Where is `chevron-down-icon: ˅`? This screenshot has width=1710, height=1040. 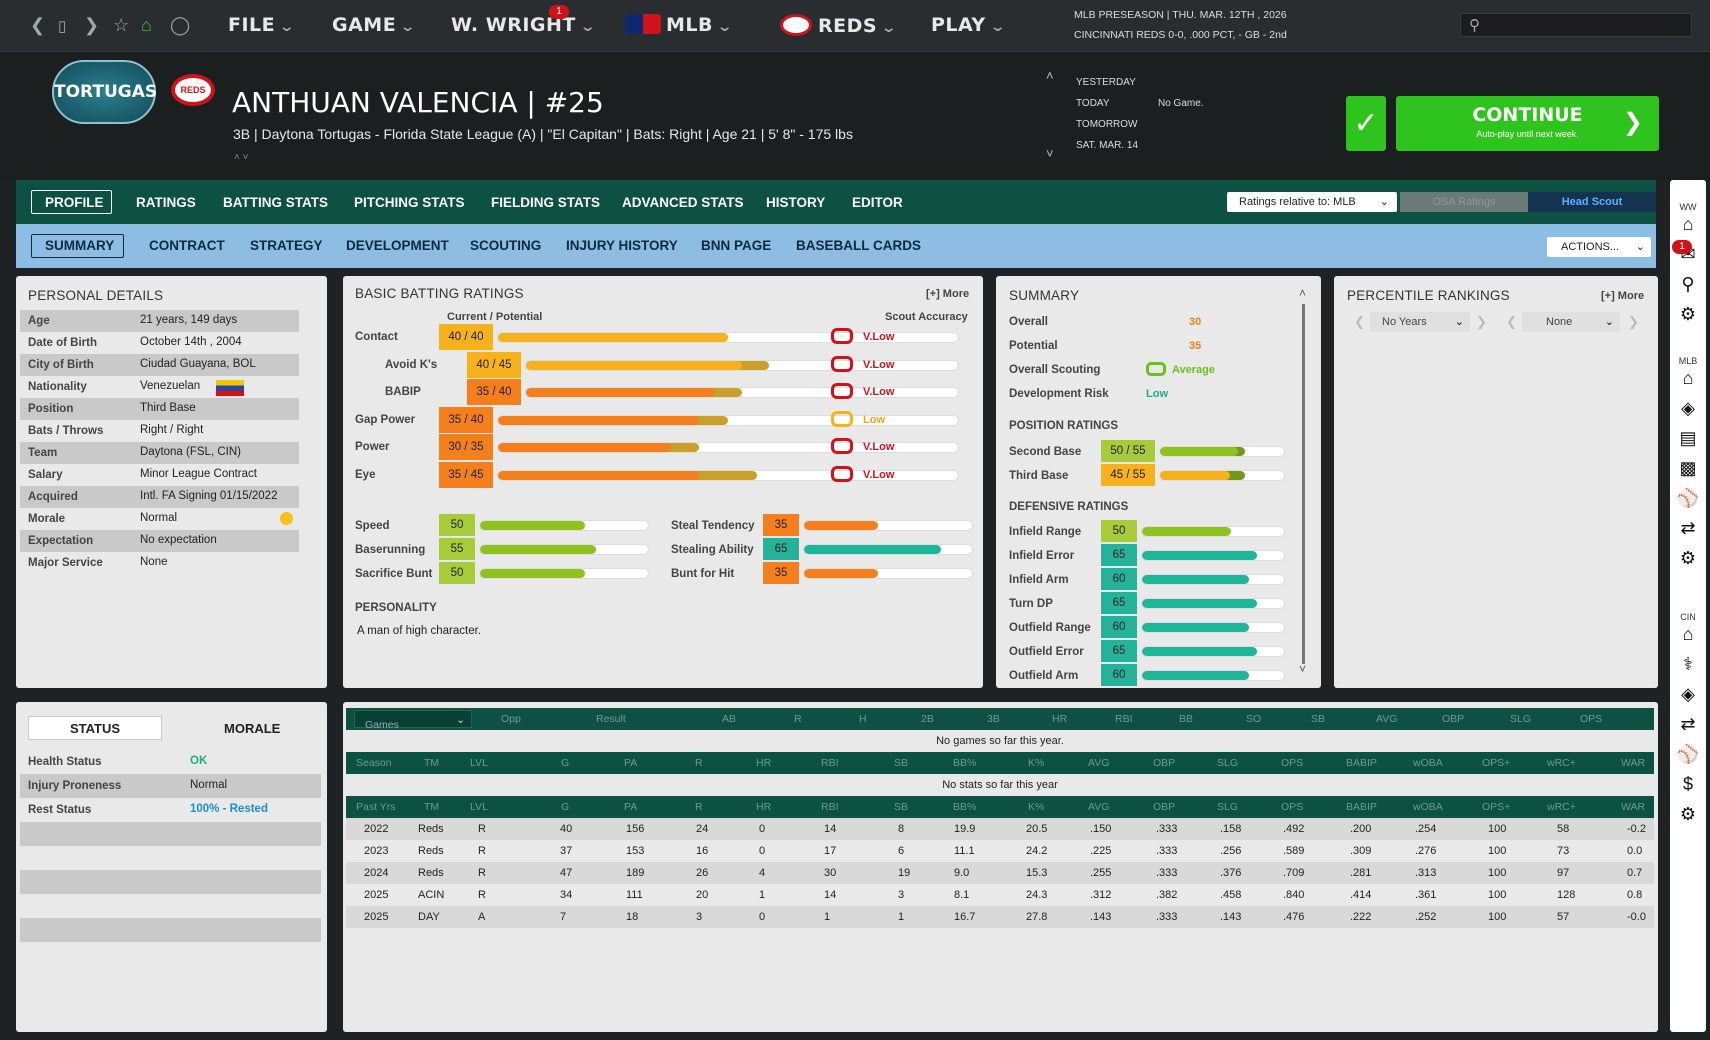
chevron-down-icon: ˅ is located at coordinates (1050, 153).